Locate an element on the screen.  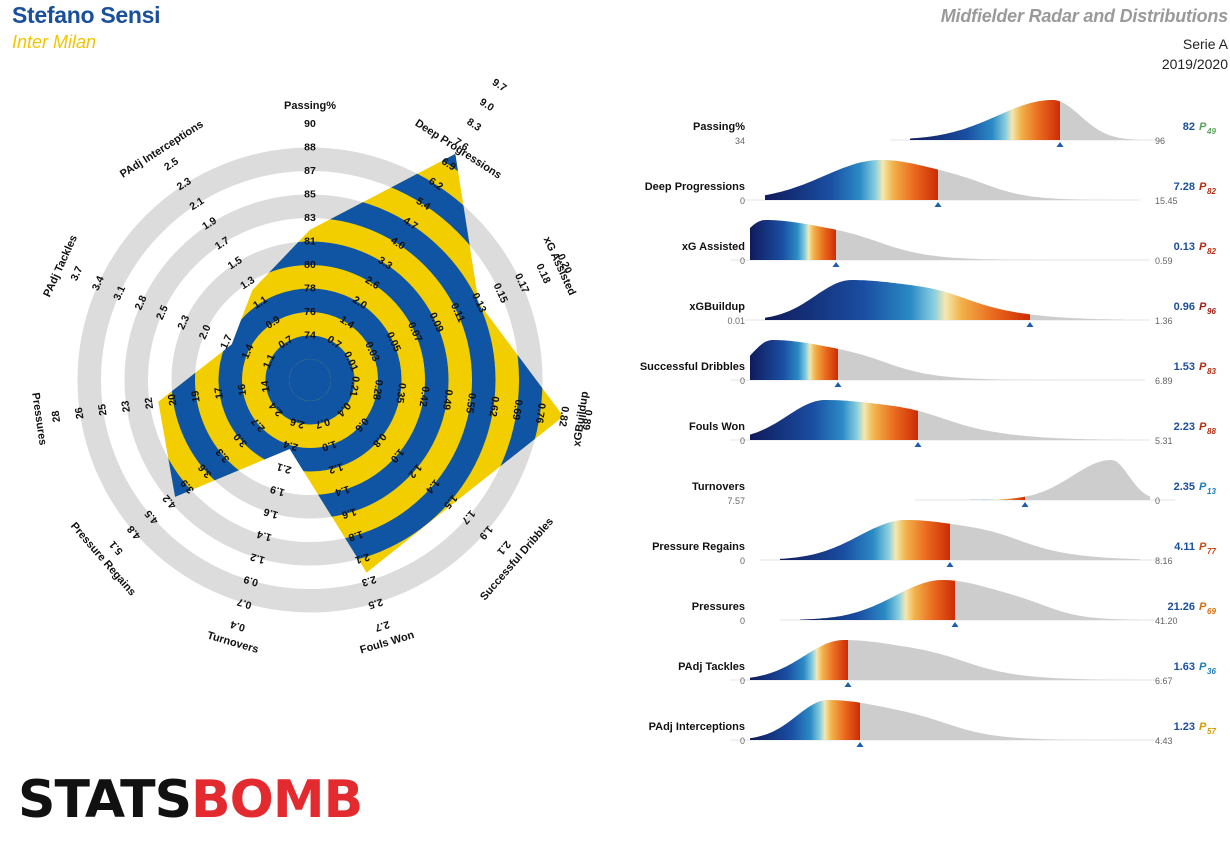
dist-max: 96 is located at coordinates (1160, 141).